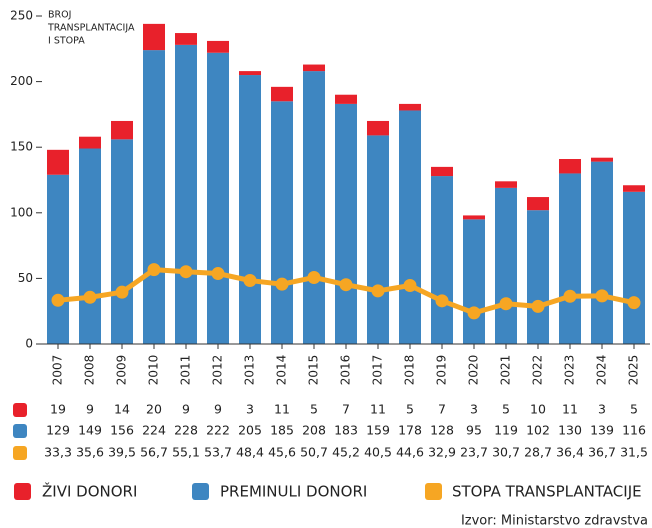 The width and height of the screenshot is (652, 528). I want to click on table-cell: 185, so click(282, 430).